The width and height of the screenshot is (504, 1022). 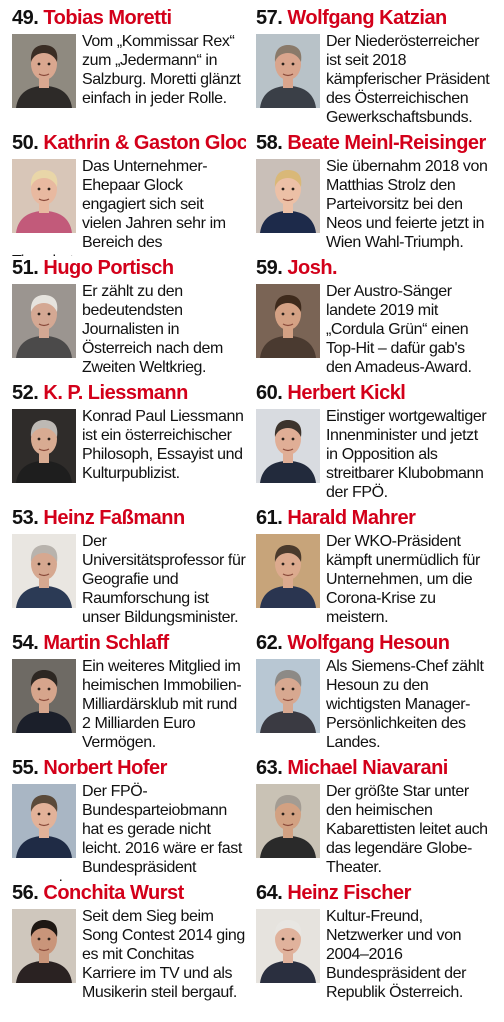 I want to click on person-name: Michael Niavarani, so click(x=367, y=768).